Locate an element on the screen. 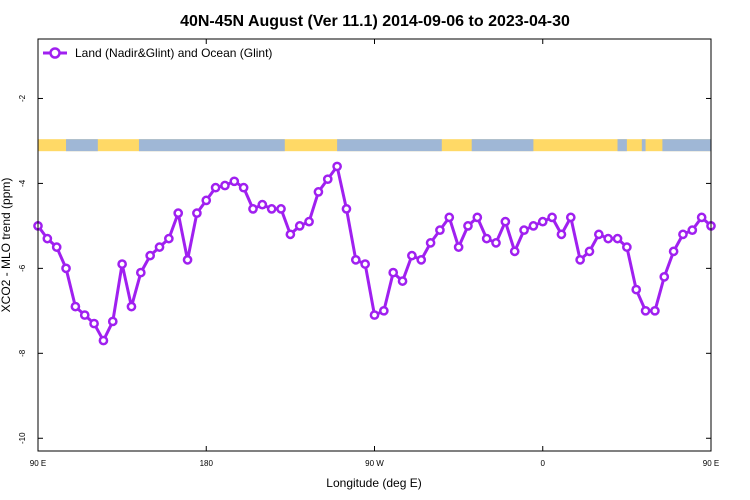 The image size is (750, 500). y-tick-label: -10 is located at coordinates (22, 438).